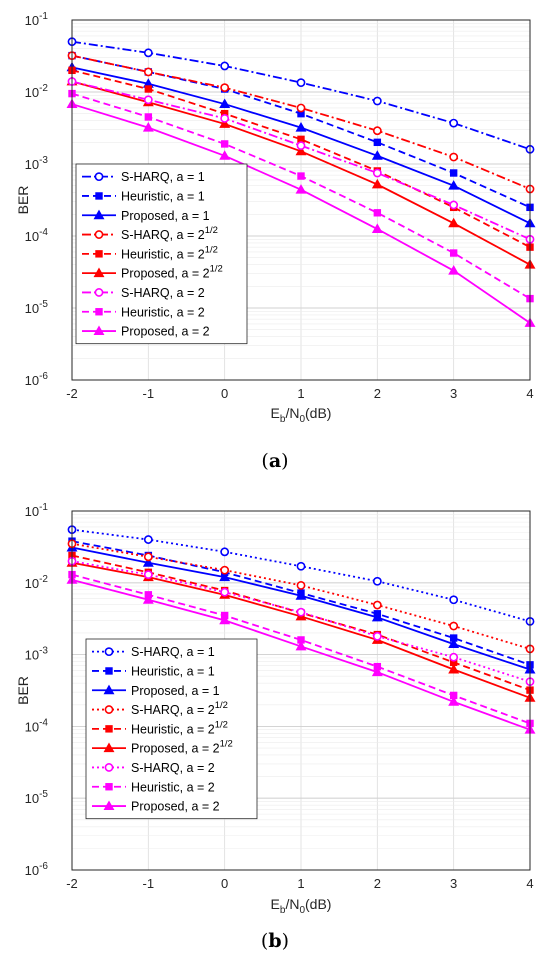 This screenshot has height=967, width=550. Describe the element at coordinates (453, 883) in the screenshot. I see `x-tick-label: 3` at that location.